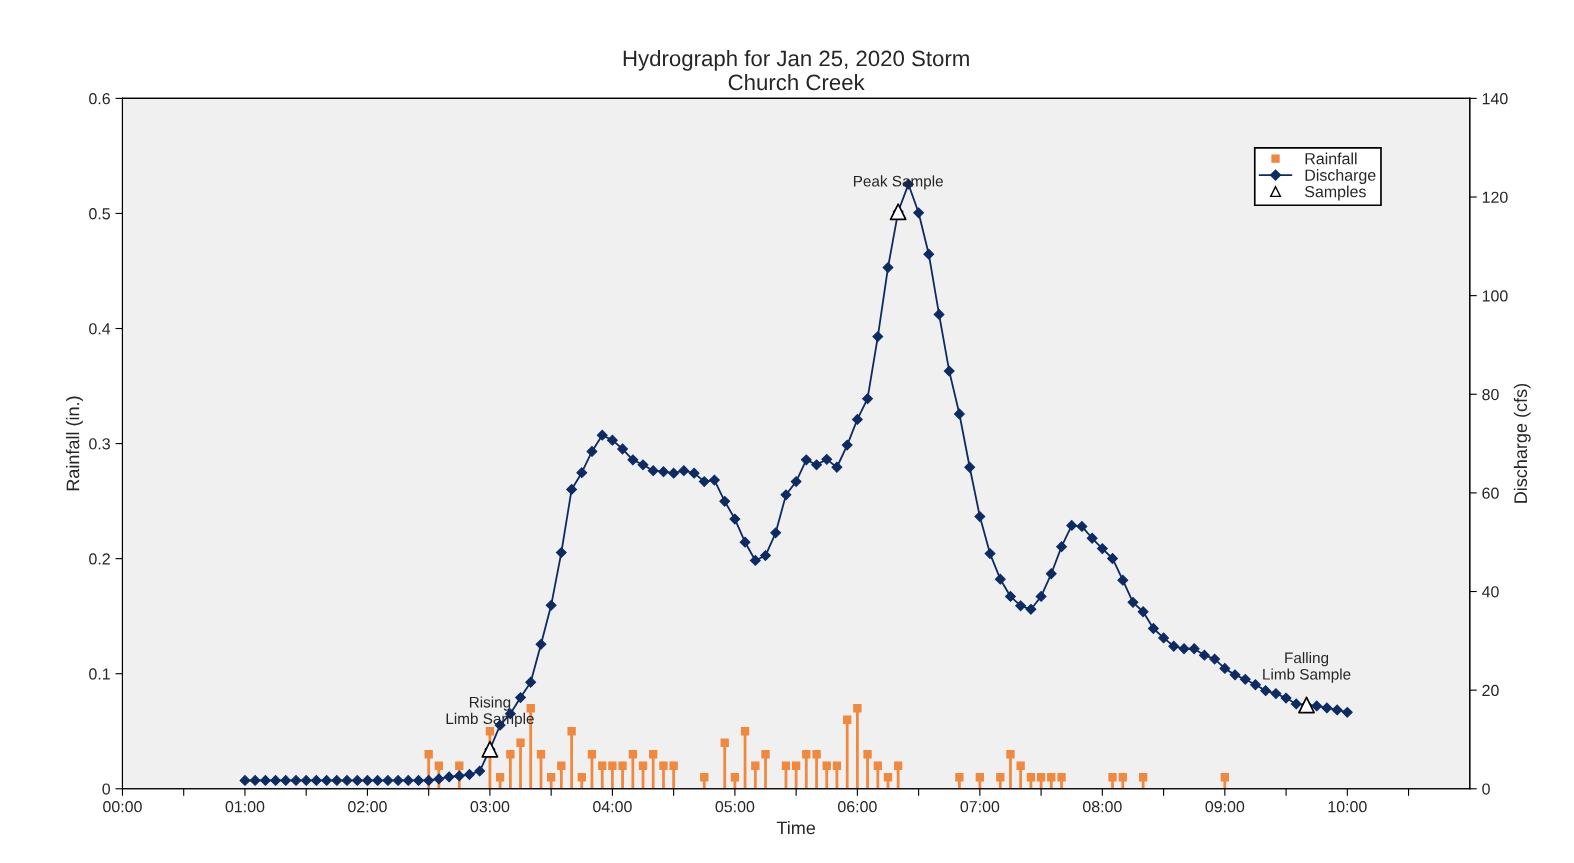  What do you see at coordinates (857, 807) in the screenshot?
I see `x-tick-label: 06:00` at bounding box center [857, 807].